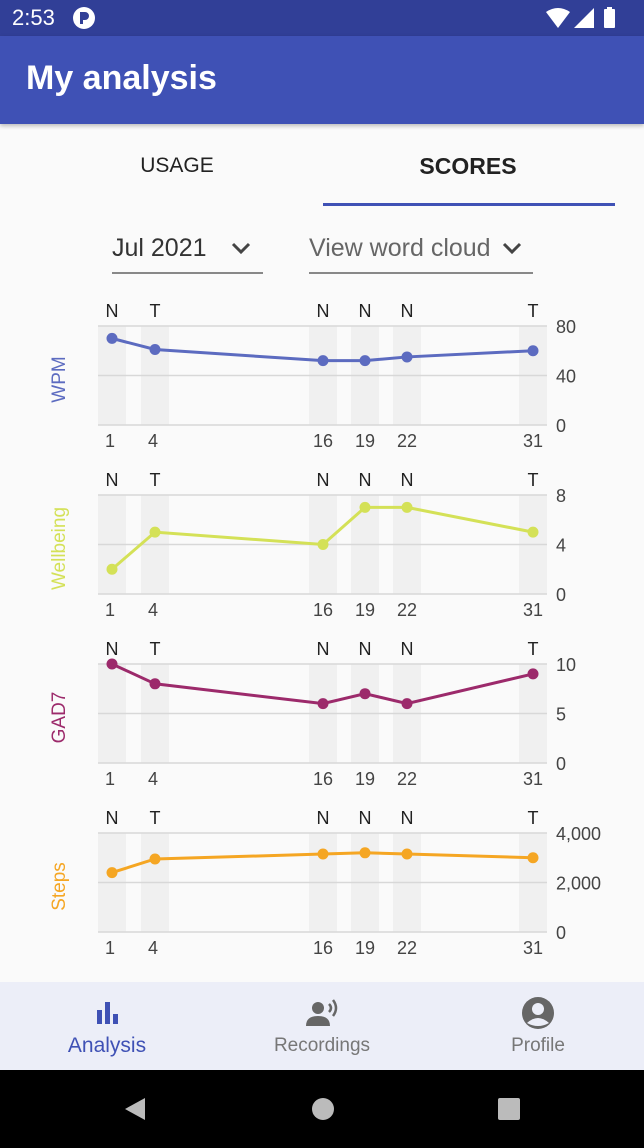 The width and height of the screenshot is (644, 1148). I want to click on account-circle-icon, so click(538, 1013).